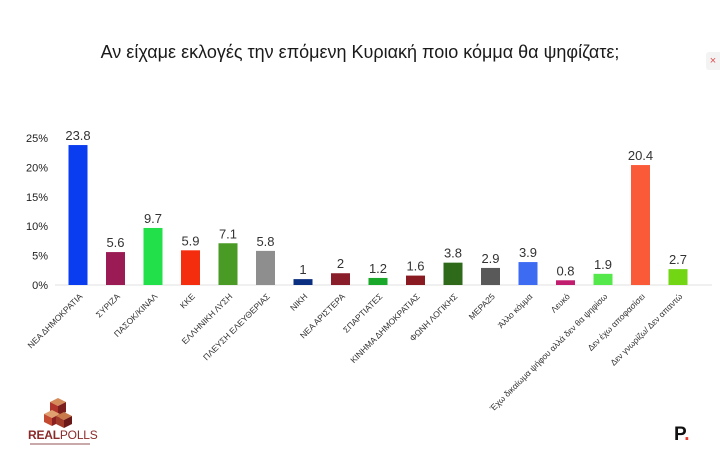 Image resolution: width=720 pixels, height=463 pixels. Describe the element at coordinates (265, 241) in the screenshot. I see `bar-value-label: 5.8` at that location.